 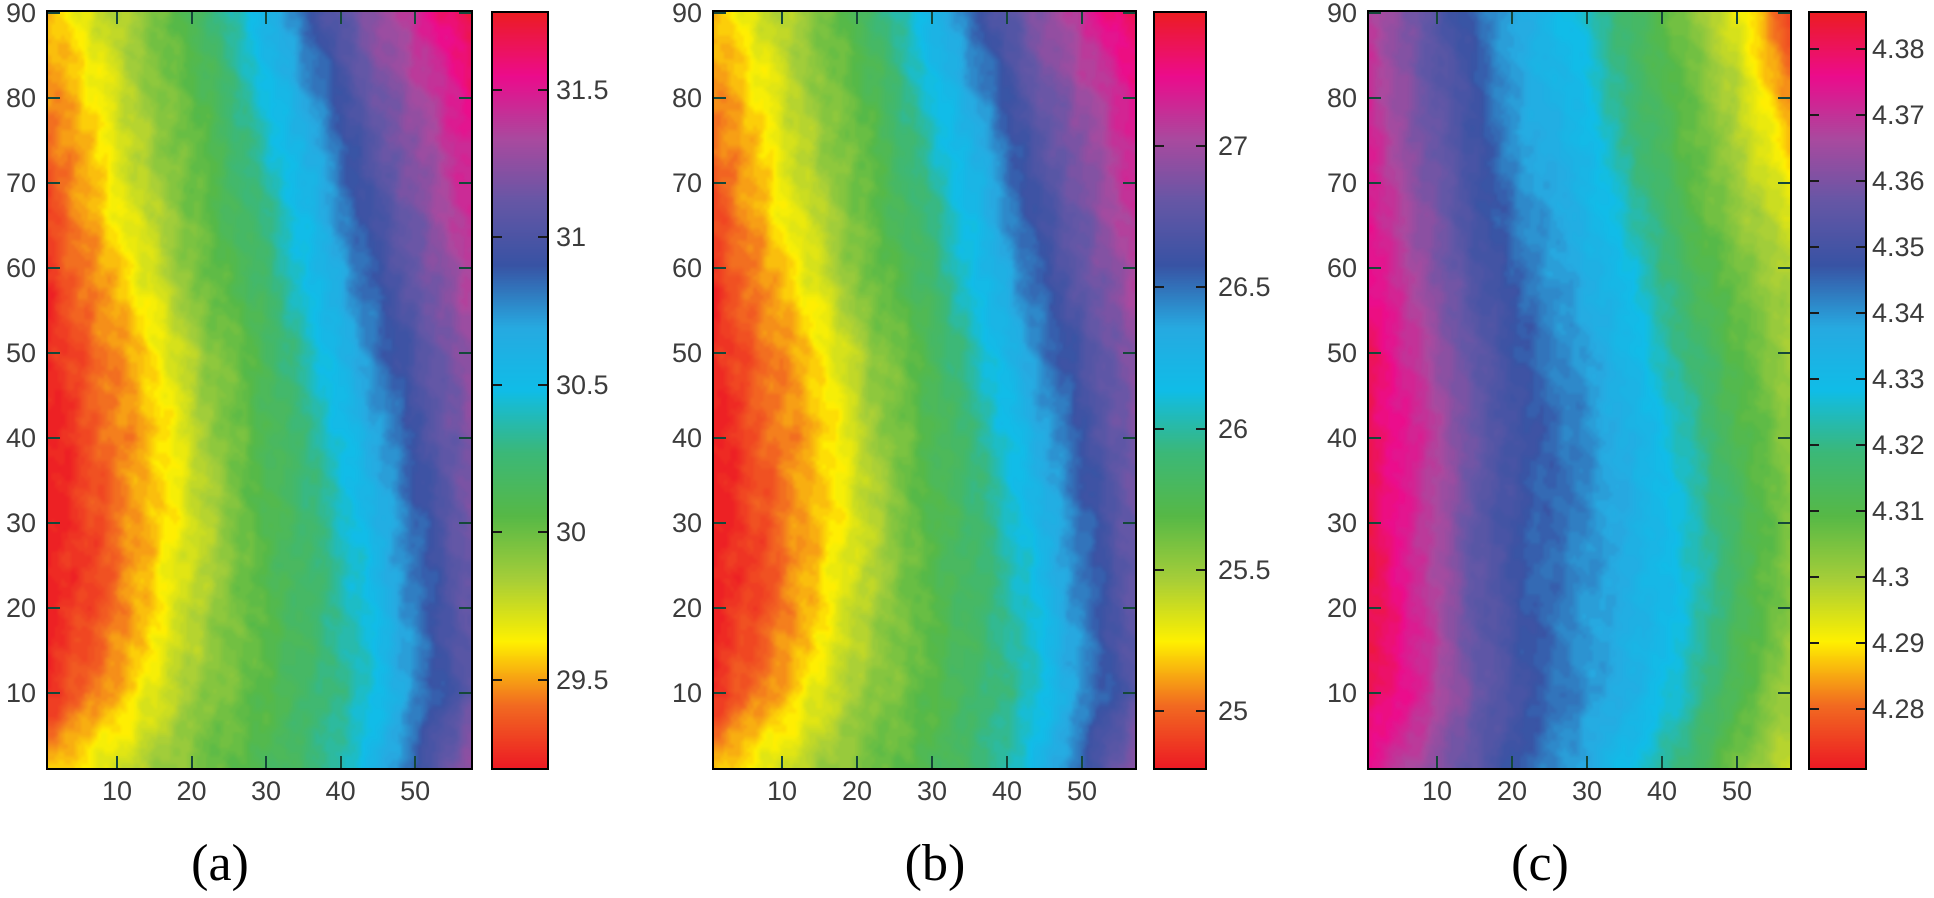 What do you see at coordinates (1244, 287) in the screenshot?
I see `colorbar-tick-label: 26.5` at bounding box center [1244, 287].